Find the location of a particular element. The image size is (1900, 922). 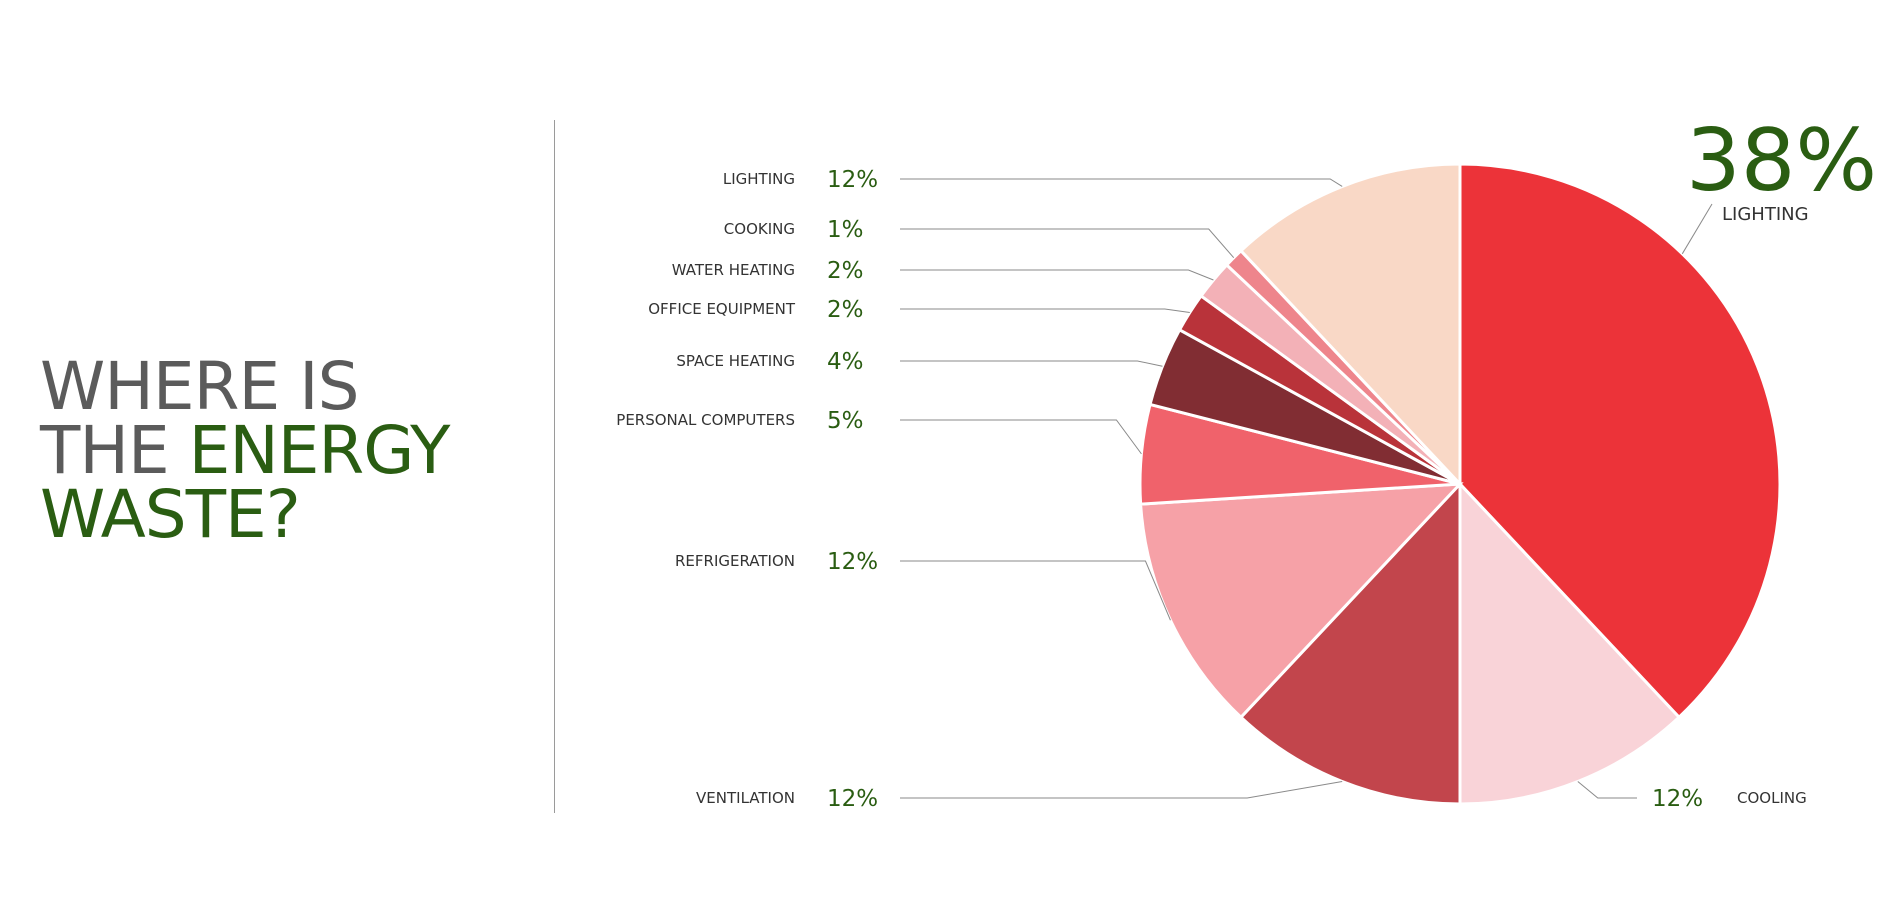

headline: WHERE IS THE ENERGY WASTE? is located at coordinates (245, 451).